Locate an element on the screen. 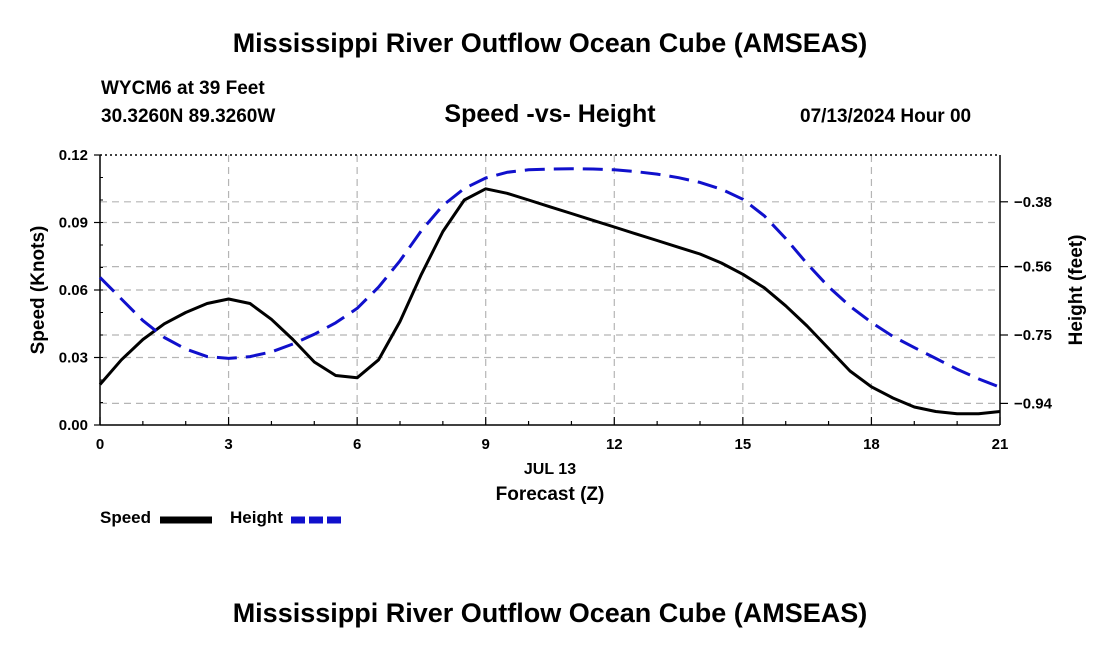 This screenshot has height=650, width=1100. x-tick-label: 3 is located at coordinates (228, 444).